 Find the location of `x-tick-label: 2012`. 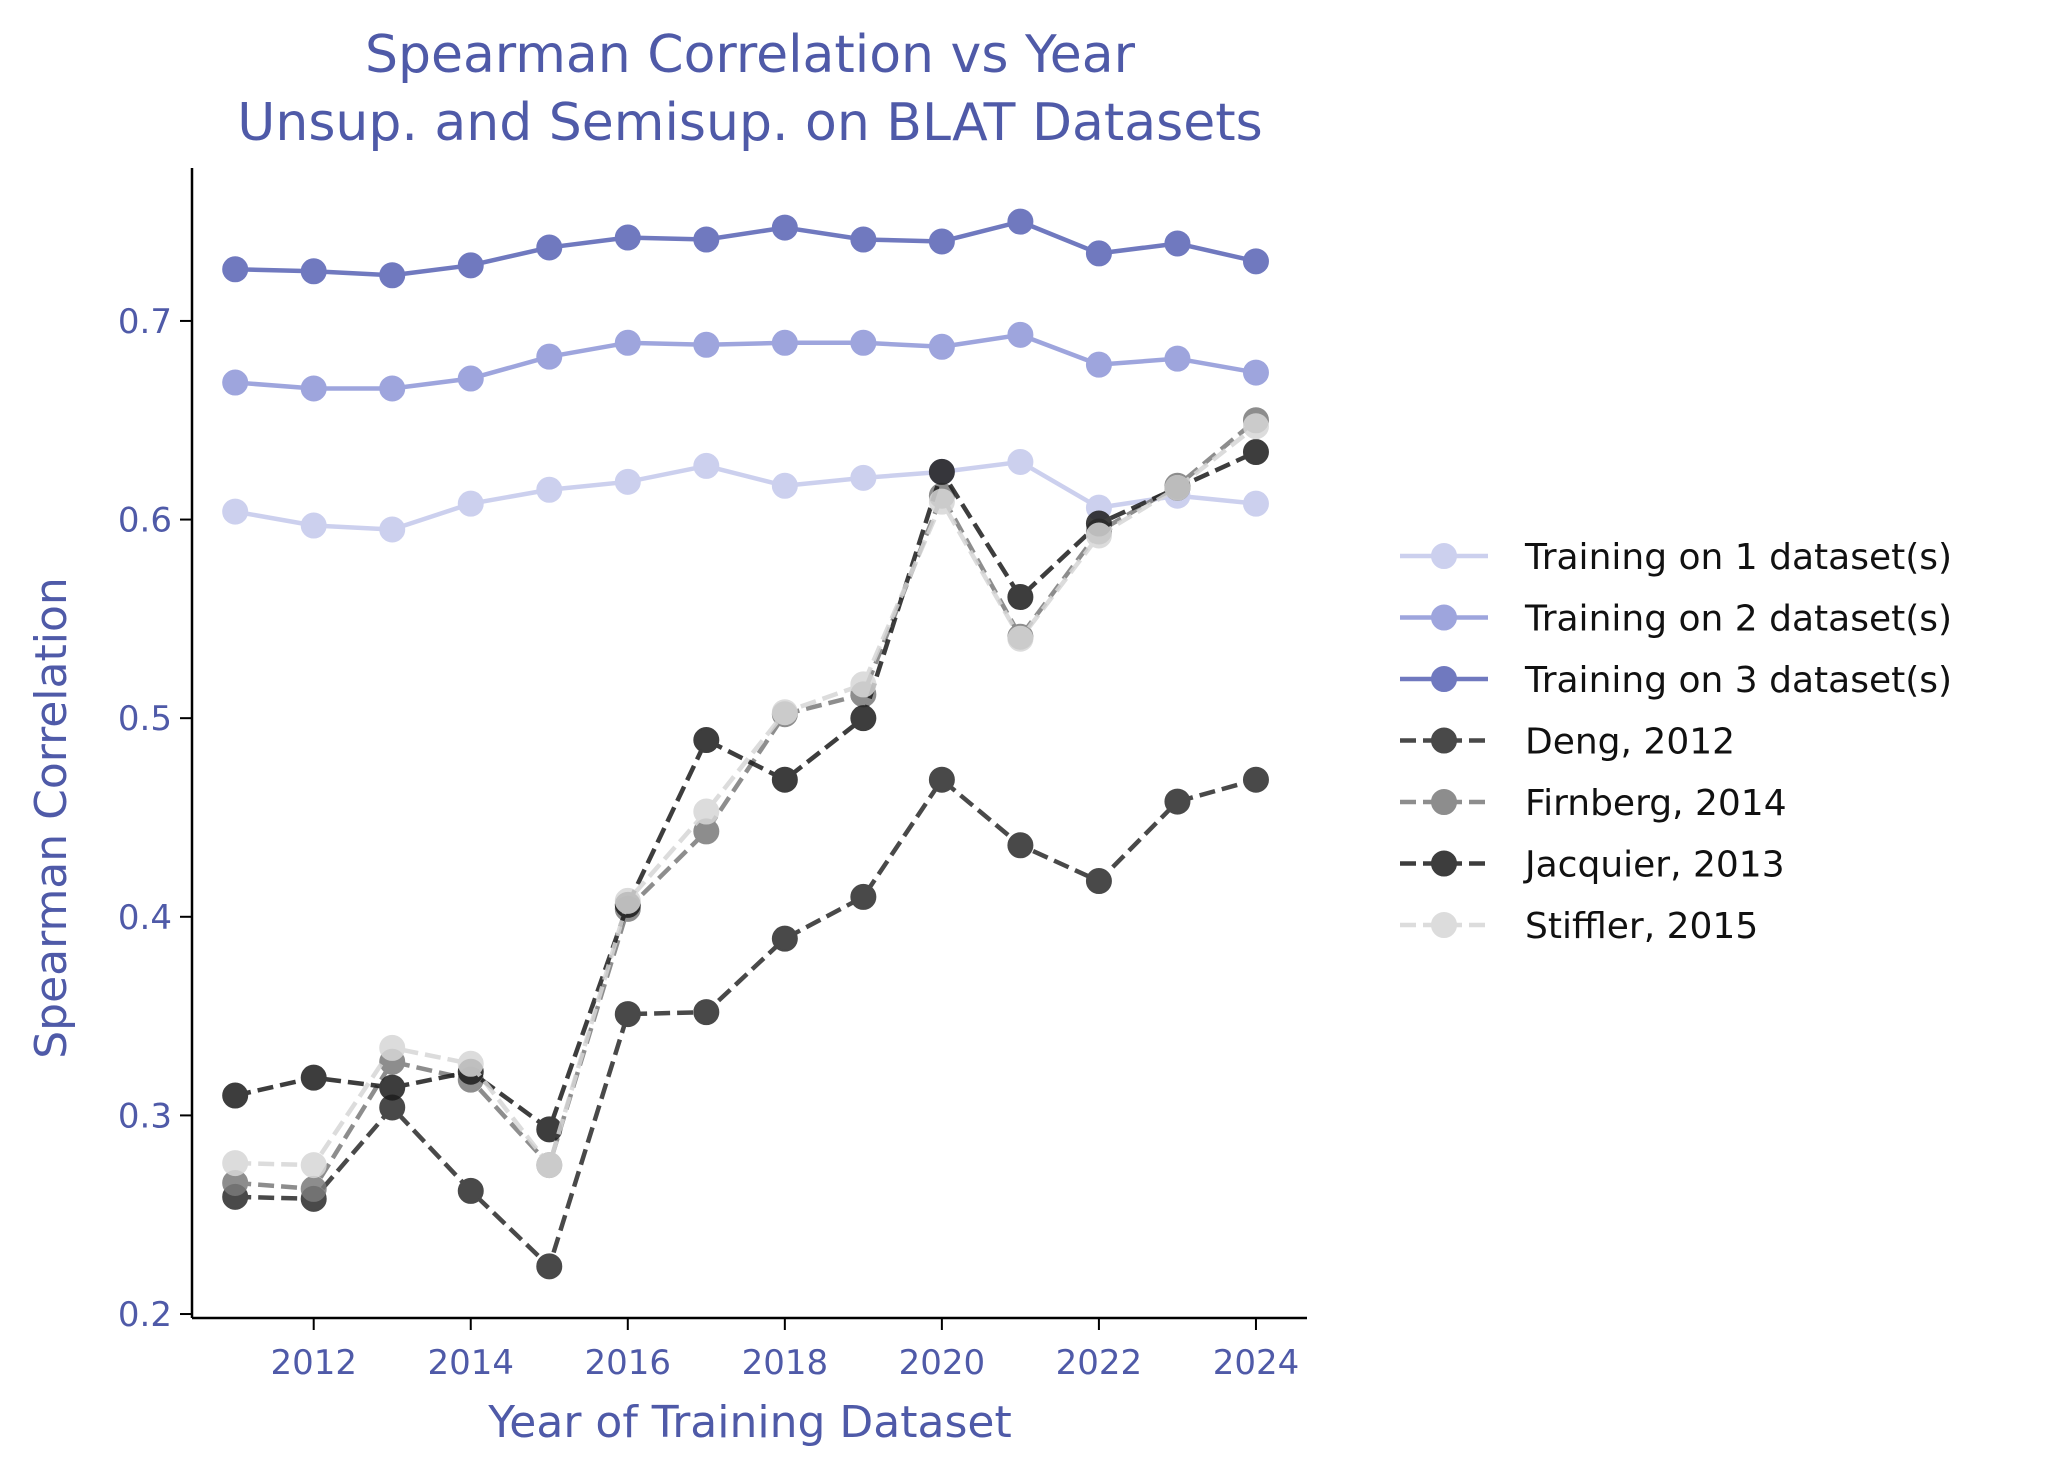

x-tick-label: 2012 is located at coordinates (313, 1363).